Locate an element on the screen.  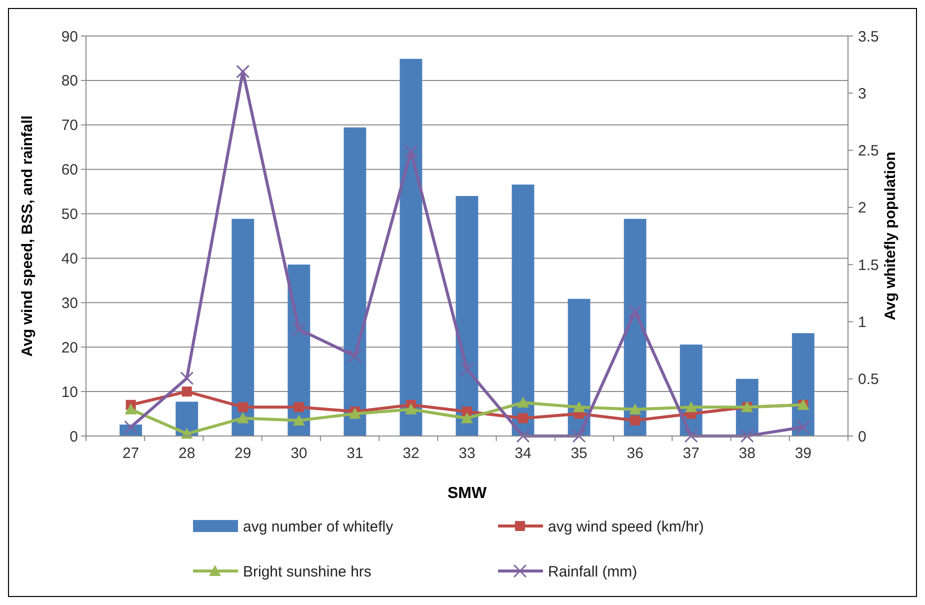
y-tick-label: 50 is located at coordinates (69, 215).